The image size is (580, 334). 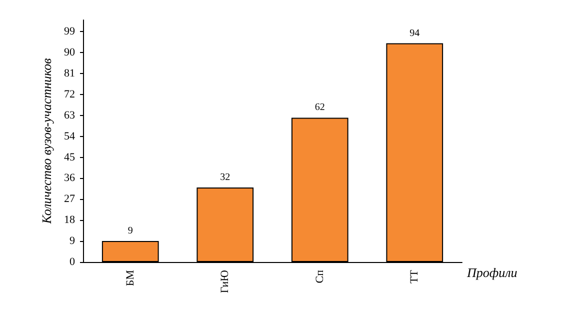 What do you see at coordinates (70, 136) in the screenshot?
I see `y-tick-label: 54` at bounding box center [70, 136].